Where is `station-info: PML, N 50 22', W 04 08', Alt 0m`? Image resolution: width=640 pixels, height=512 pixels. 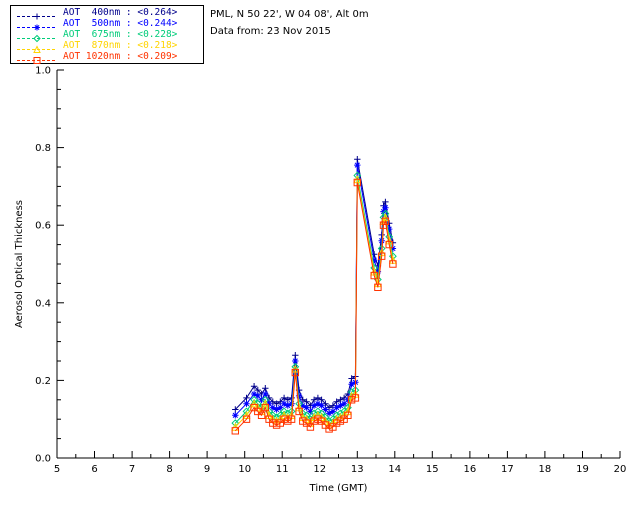 station-info: PML, N 50 22', W 04 08', Alt 0m is located at coordinates (289, 14).